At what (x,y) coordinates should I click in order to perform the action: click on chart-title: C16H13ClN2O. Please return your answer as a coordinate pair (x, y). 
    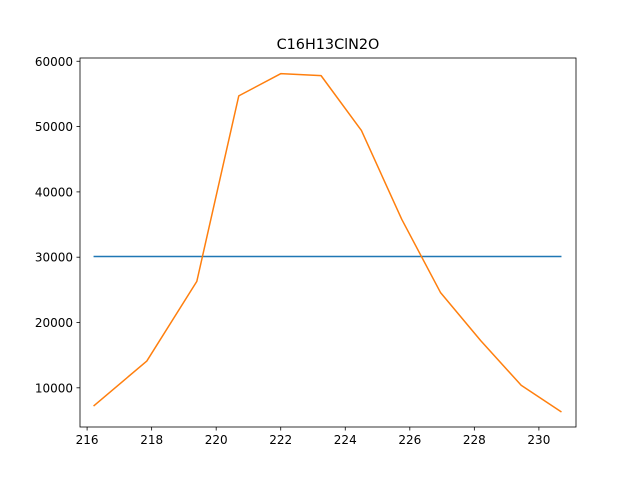
    Looking at the image, I should click on (328, 45).